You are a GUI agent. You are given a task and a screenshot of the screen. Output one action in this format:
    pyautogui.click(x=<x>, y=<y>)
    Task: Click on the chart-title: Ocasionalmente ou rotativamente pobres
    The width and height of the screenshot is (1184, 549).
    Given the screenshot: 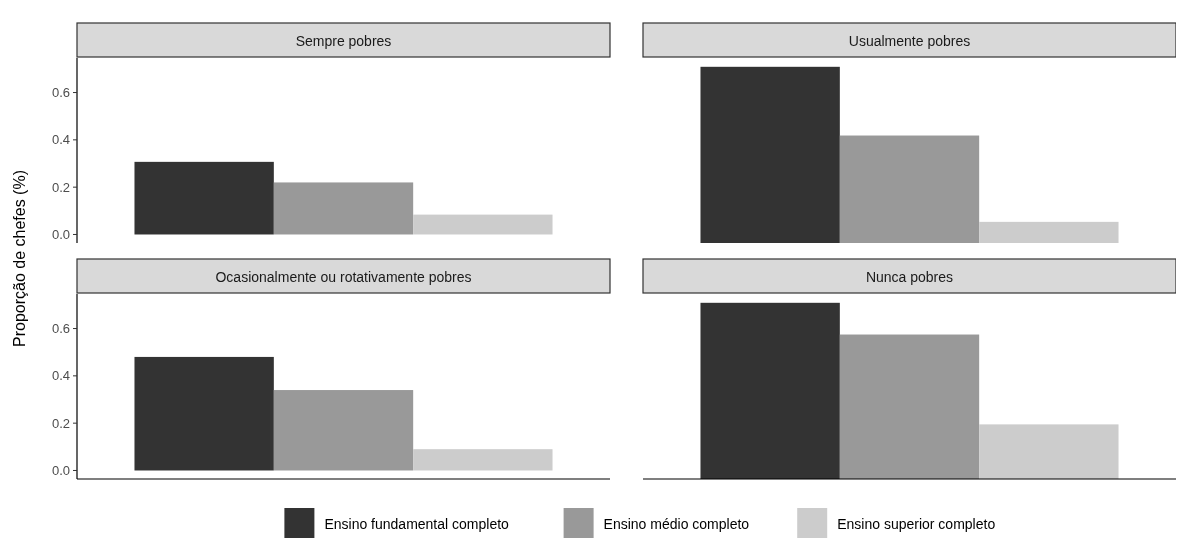 What is the action you would take?
    pyautogui.click(x=343, y=276)
    